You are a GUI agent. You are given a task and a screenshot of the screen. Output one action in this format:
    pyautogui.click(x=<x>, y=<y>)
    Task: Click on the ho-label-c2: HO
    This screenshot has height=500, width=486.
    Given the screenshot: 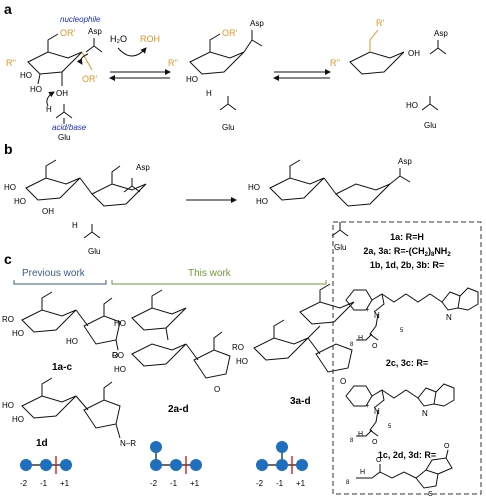 What is the action you would take?
    pyautogui.click(x=72, y=341)
    